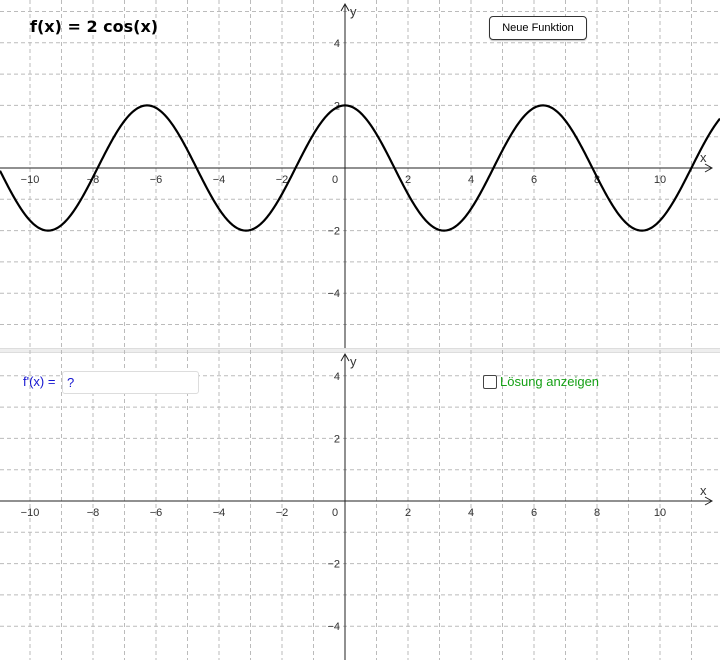  I want to click on show-solution-checkbox, so click(490, 381).